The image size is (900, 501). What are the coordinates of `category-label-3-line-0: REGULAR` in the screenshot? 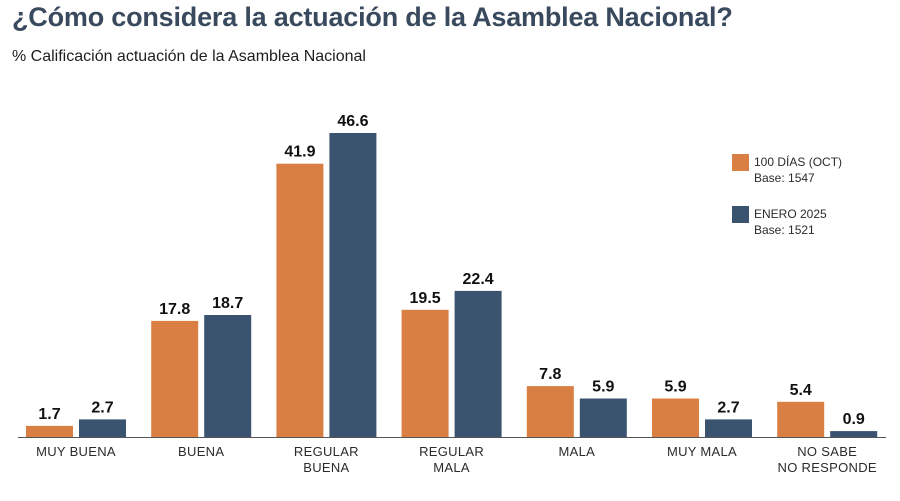 It's located at (452, 451).